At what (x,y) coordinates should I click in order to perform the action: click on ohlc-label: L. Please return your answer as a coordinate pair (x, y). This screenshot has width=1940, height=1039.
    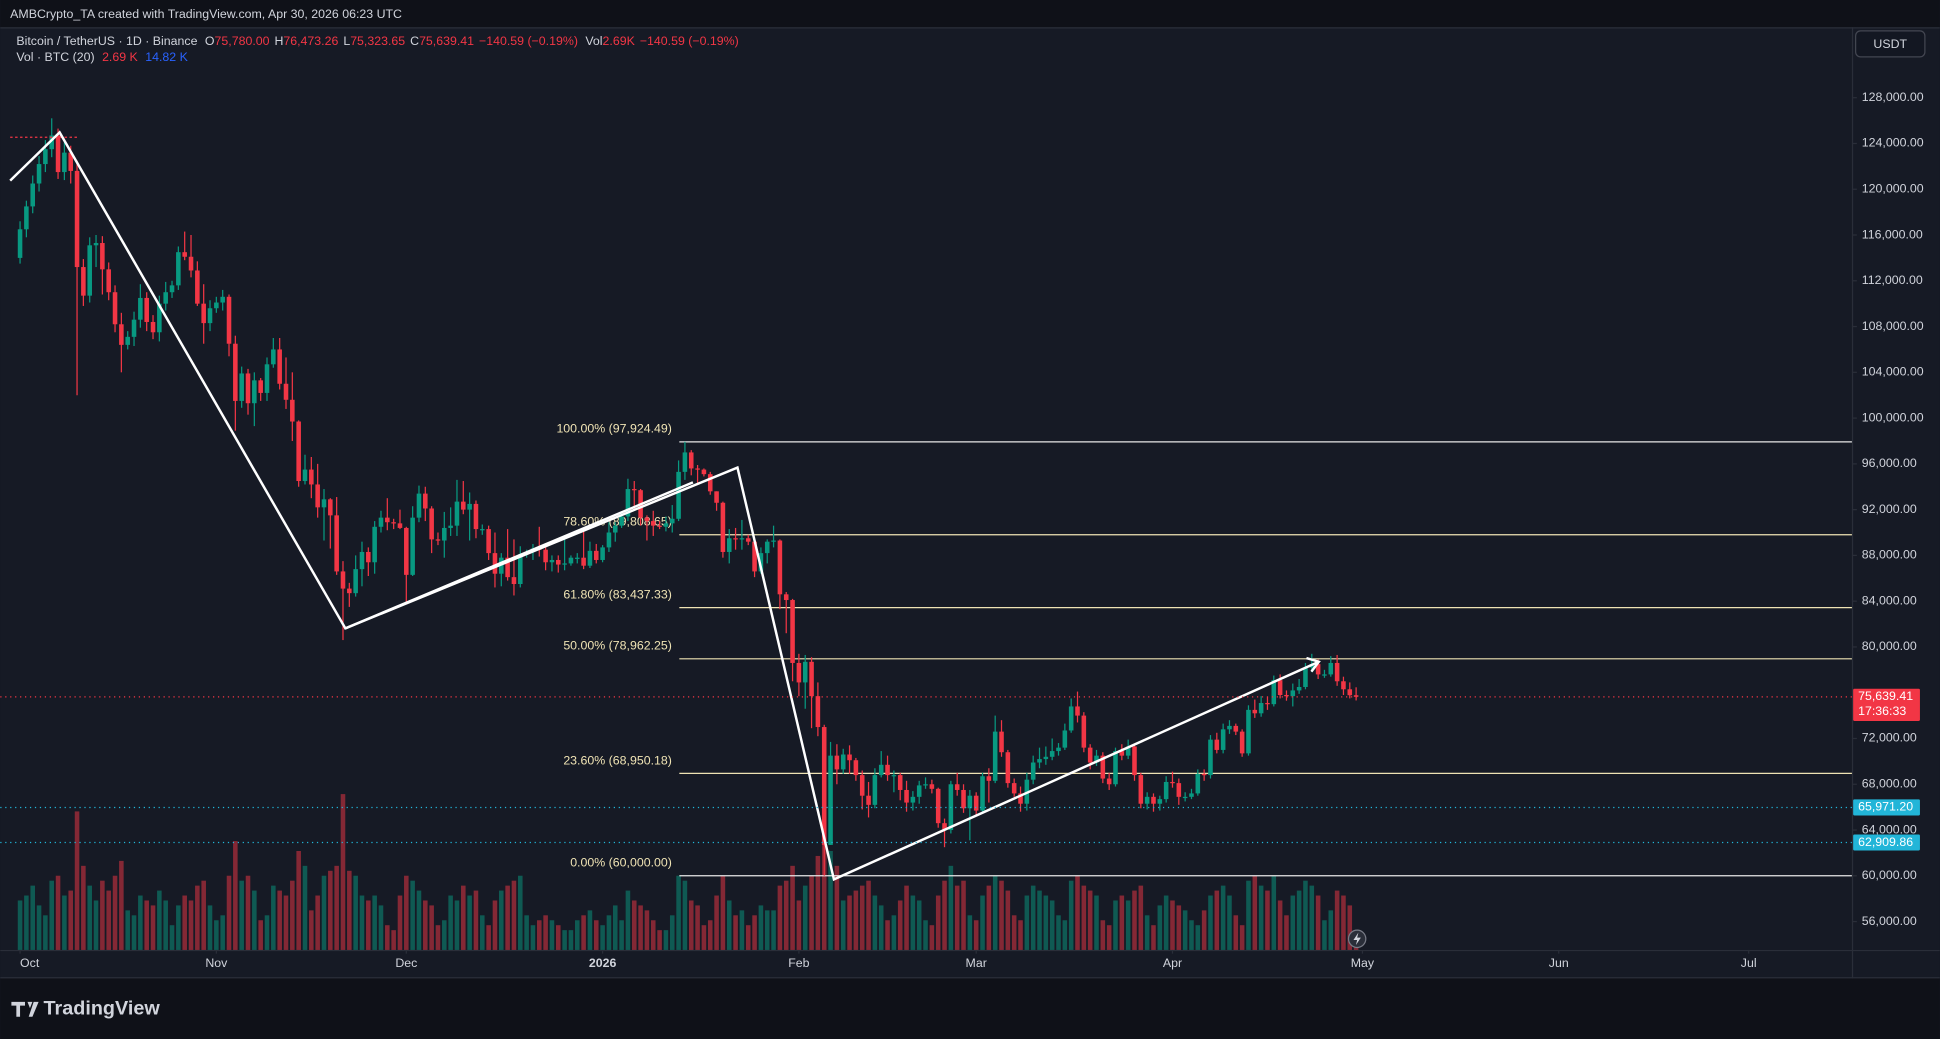
    Looking at the image, I should click on (346, 41).